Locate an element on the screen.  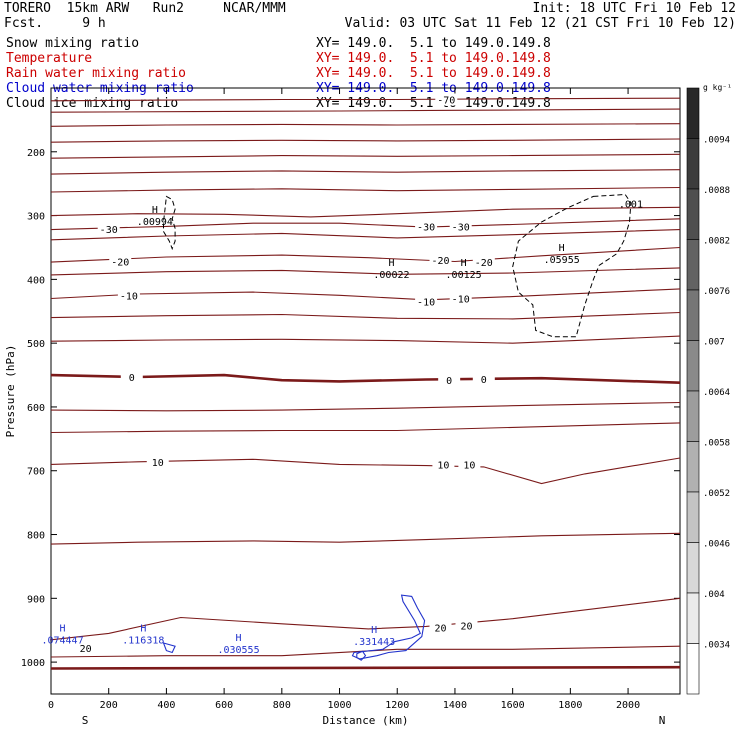
y-axis-title: Pressure (hPa) is located at coordinates (10, 391).